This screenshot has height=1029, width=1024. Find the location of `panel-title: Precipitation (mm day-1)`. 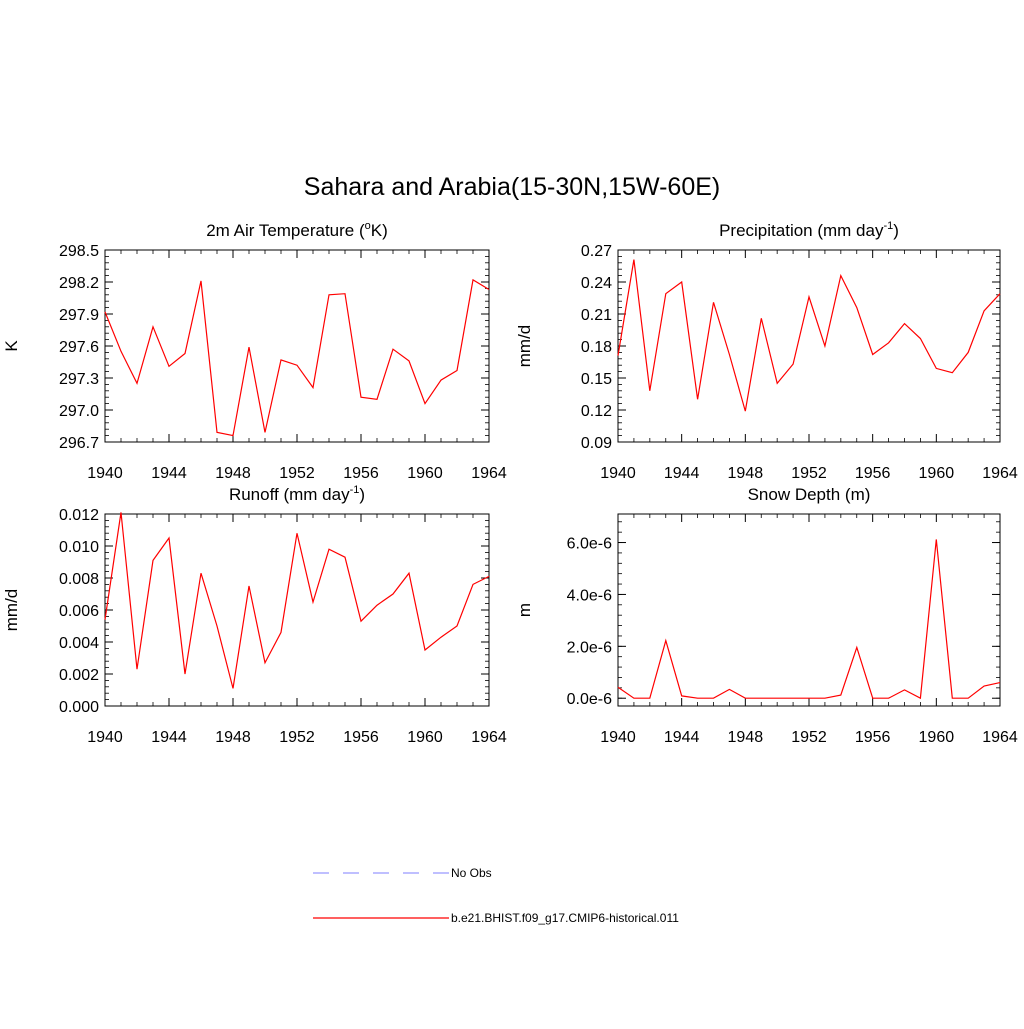

panel-title: Precipitation (mm day-1) is located at coordinates (809, 230).